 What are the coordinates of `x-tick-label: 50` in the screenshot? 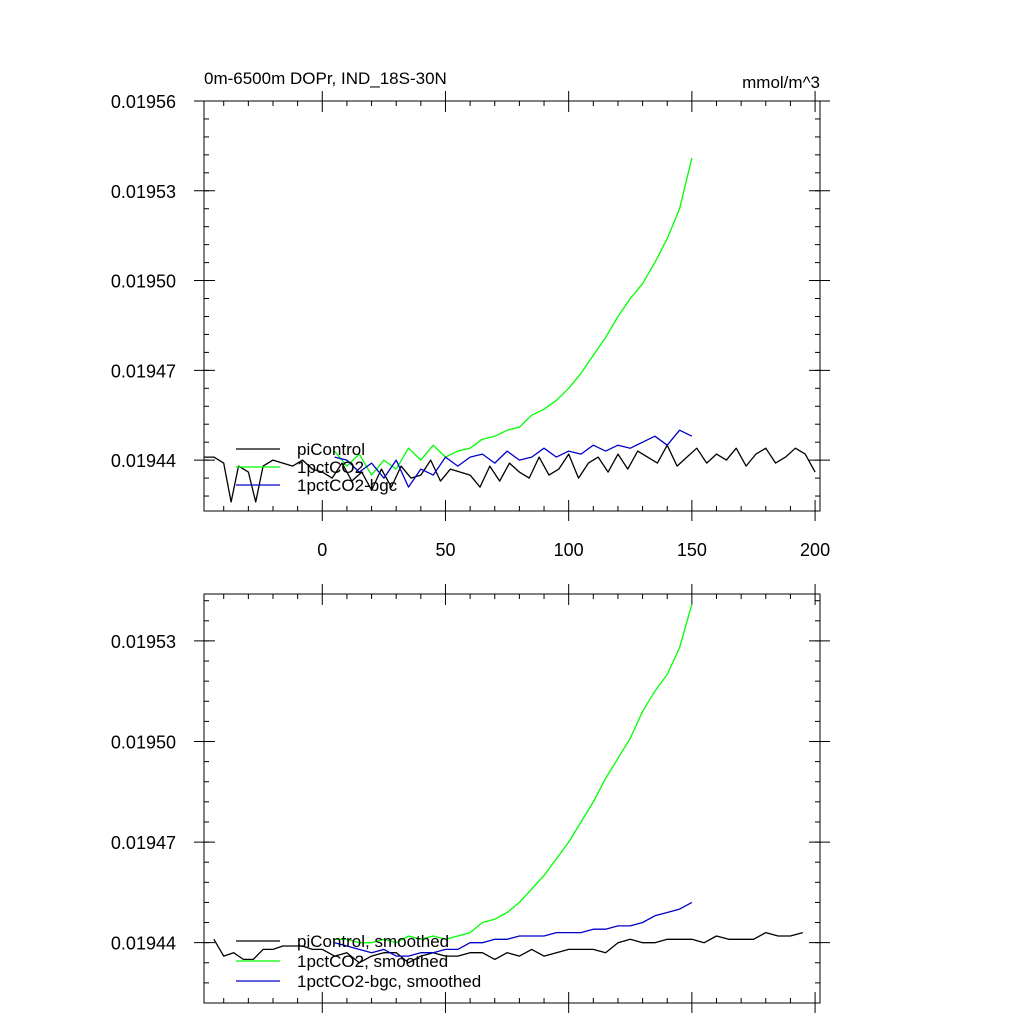 It's located at (445, 550).